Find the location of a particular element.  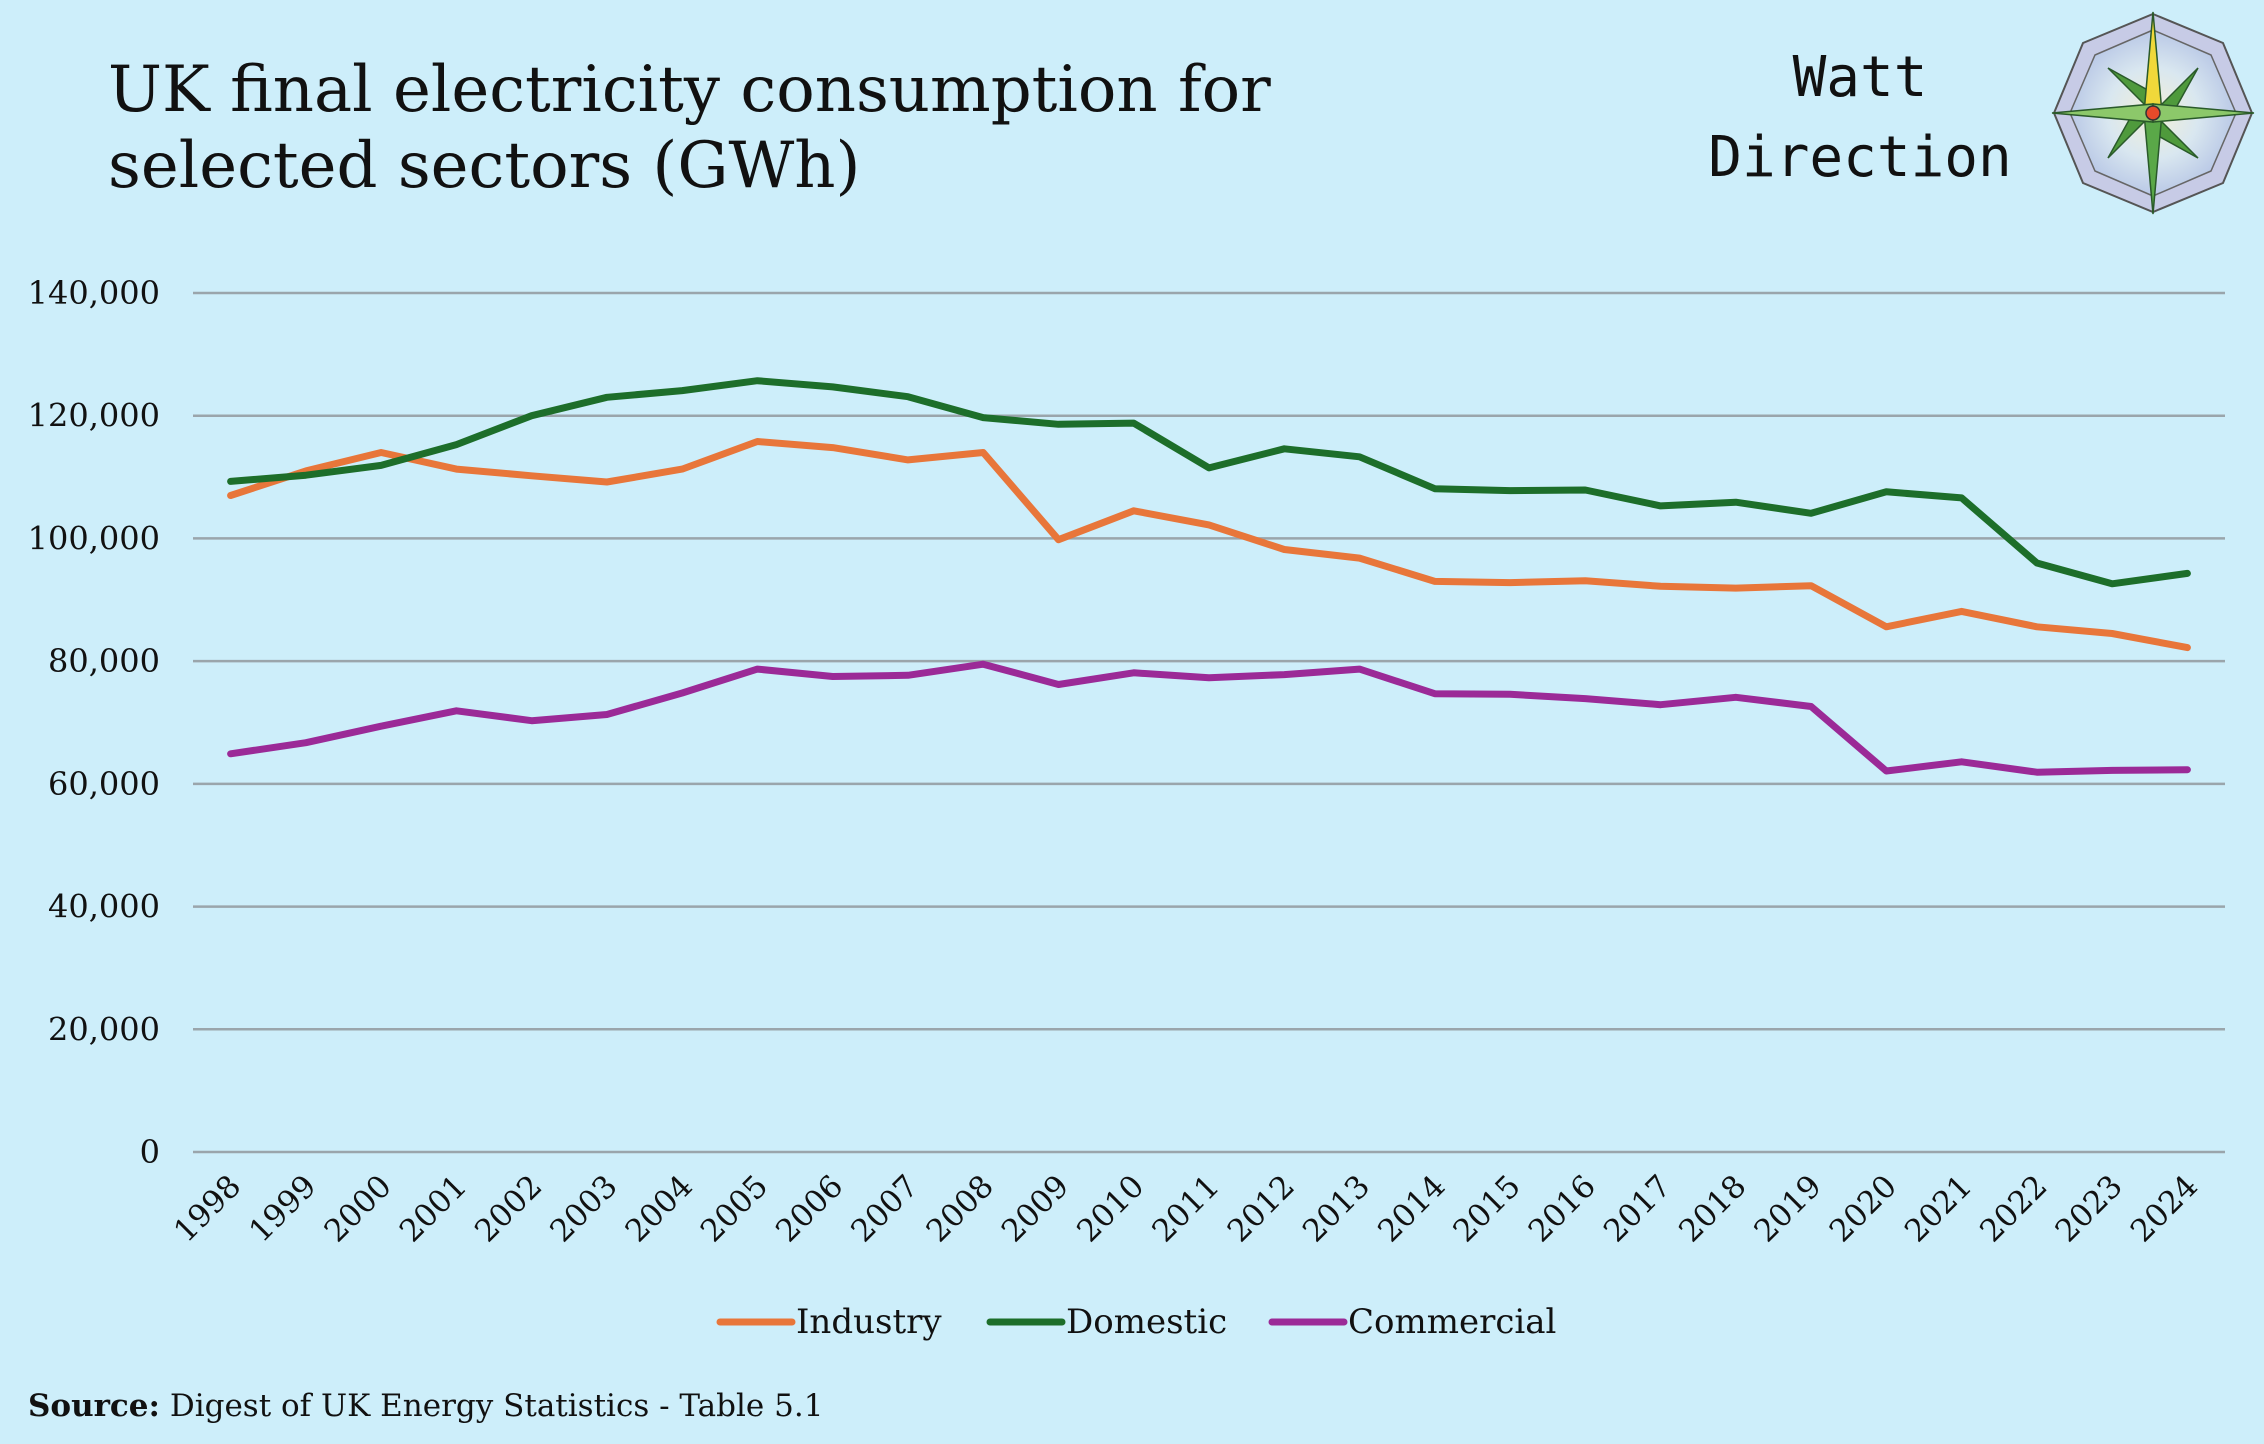

y-tick-label: 20,000 is located at coordinates (104, 1029).